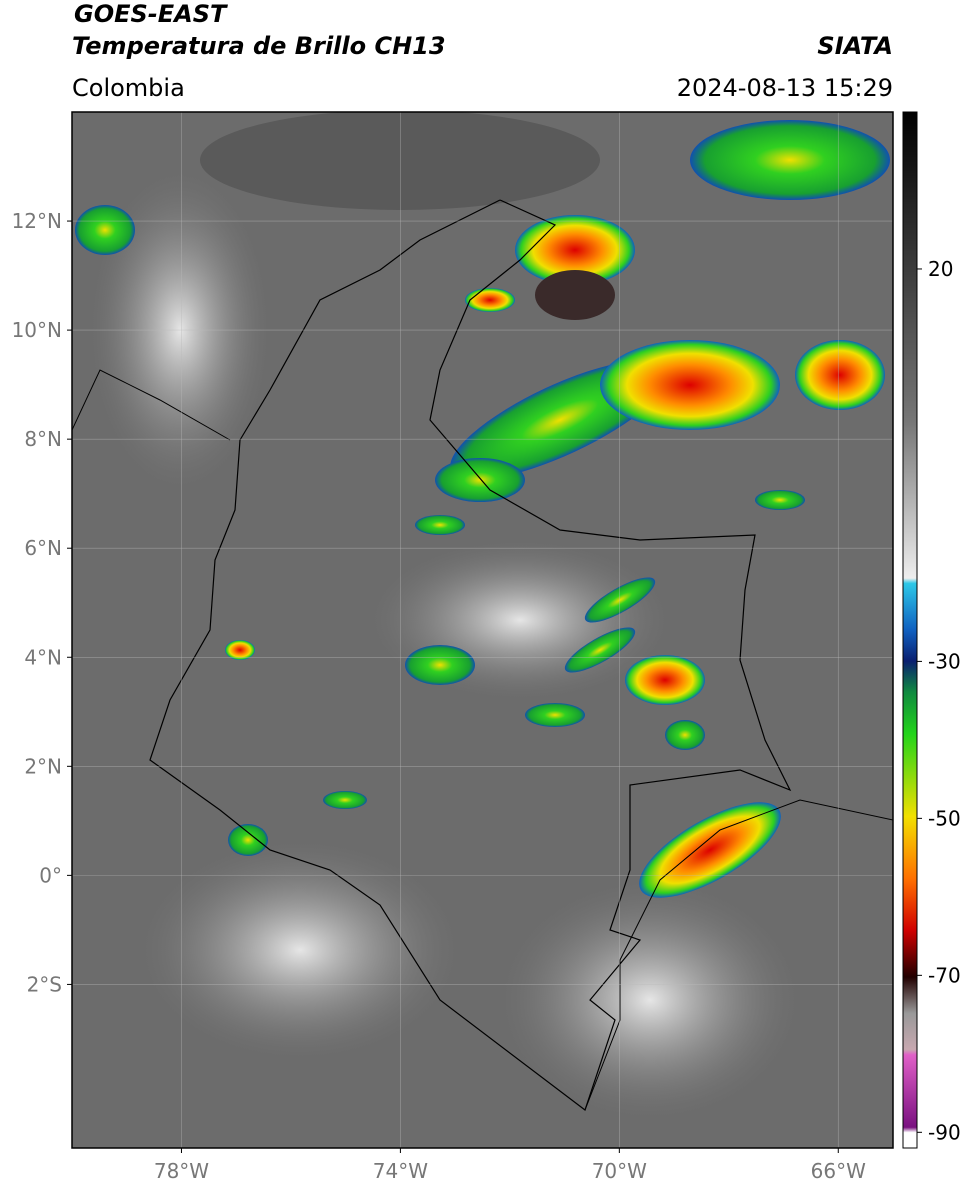 The width and height of the screenshot is (966, 1190). I want to click on lon-tick-label: 70°W, so click(619, 1171).